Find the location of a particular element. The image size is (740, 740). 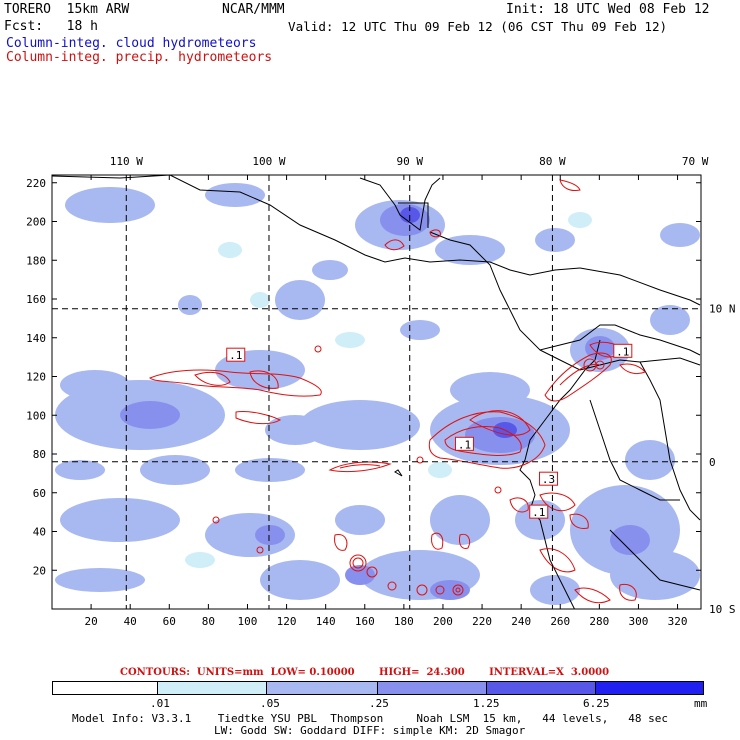

y-tick-label: 80 is located at coordinates (39, 454).